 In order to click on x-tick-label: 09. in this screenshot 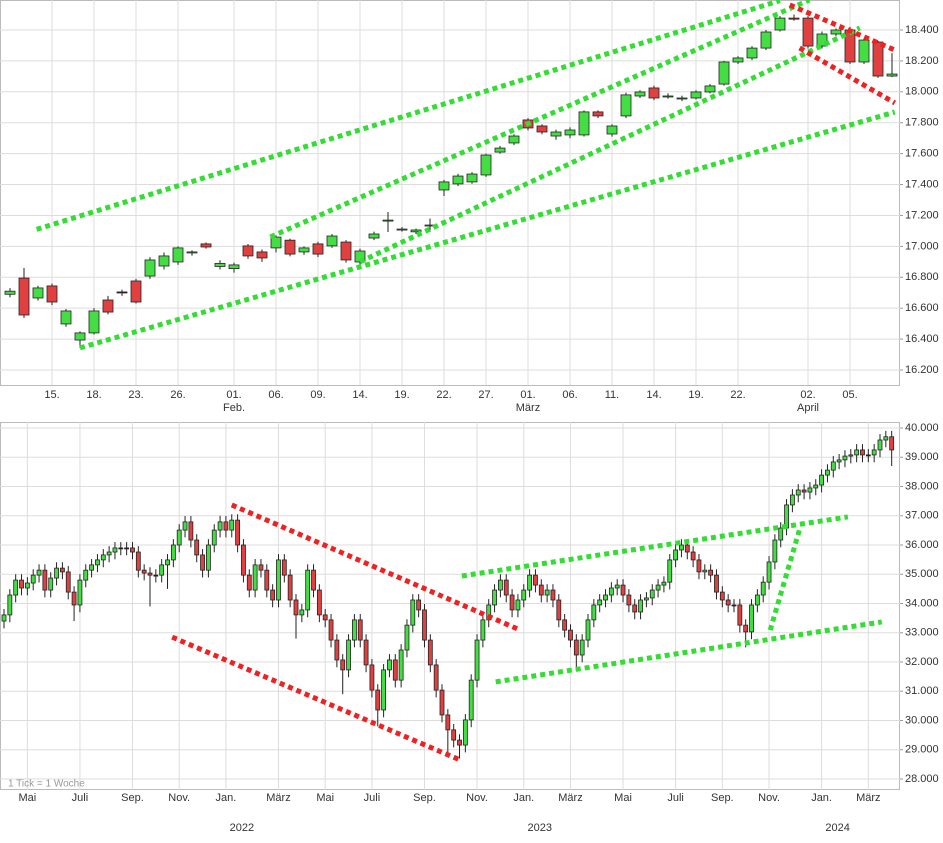, I will do `click(317, 395)`.